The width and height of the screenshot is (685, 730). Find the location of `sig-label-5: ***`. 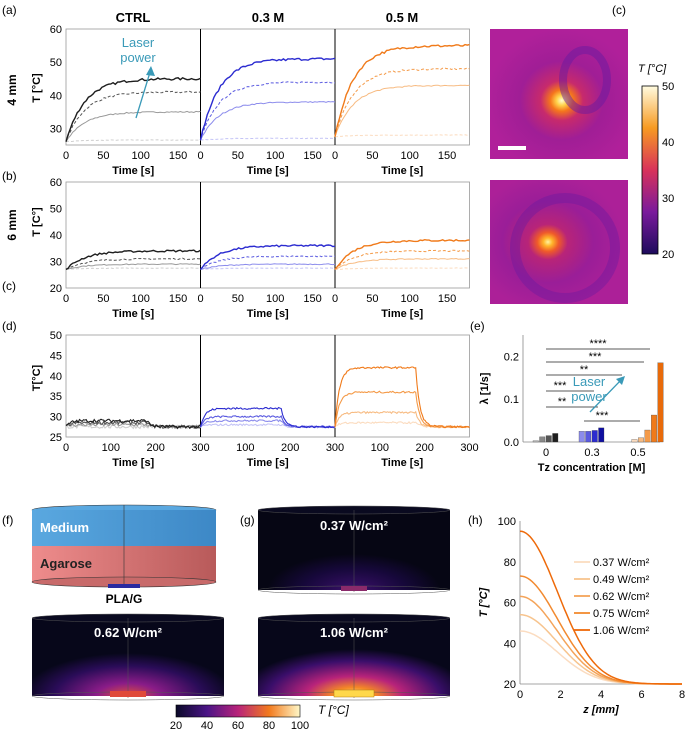

sig-label-5: *** is located at coordinates (603, 416).